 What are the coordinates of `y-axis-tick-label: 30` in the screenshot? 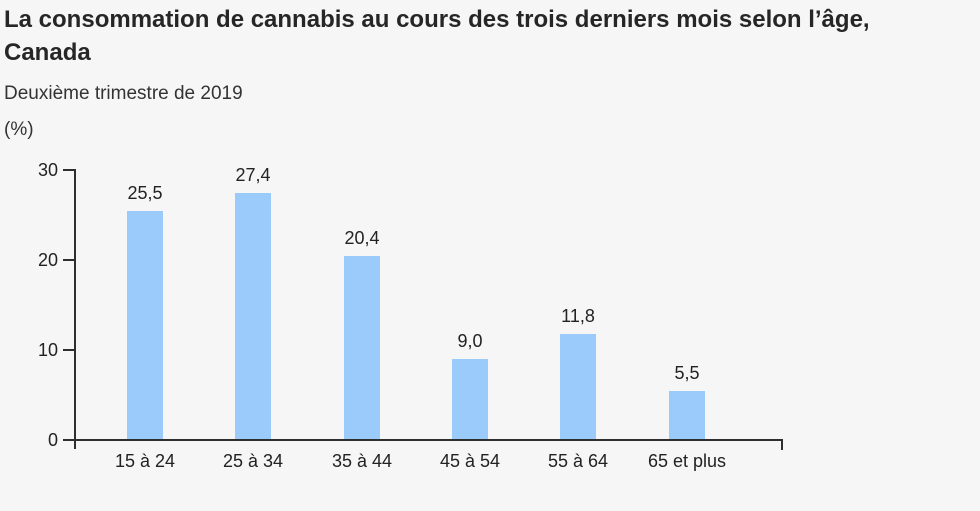 It's located at (47, 170).